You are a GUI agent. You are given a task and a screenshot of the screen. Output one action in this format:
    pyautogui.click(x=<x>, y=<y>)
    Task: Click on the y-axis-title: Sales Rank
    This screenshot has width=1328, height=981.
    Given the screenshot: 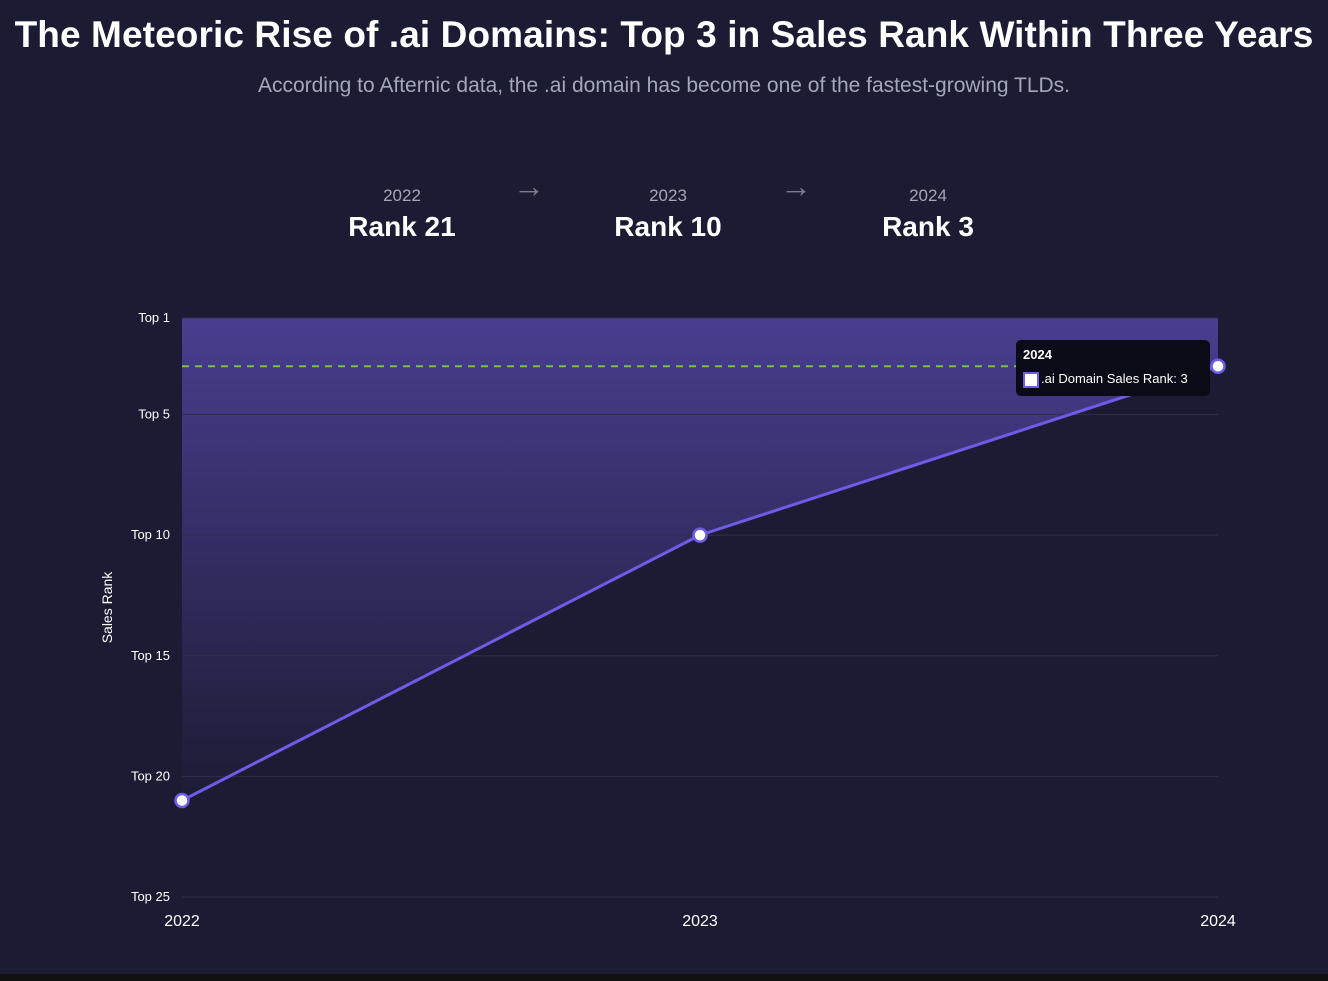 What is the action you would take?
    pyautogui.click(x=107, y=607)
    